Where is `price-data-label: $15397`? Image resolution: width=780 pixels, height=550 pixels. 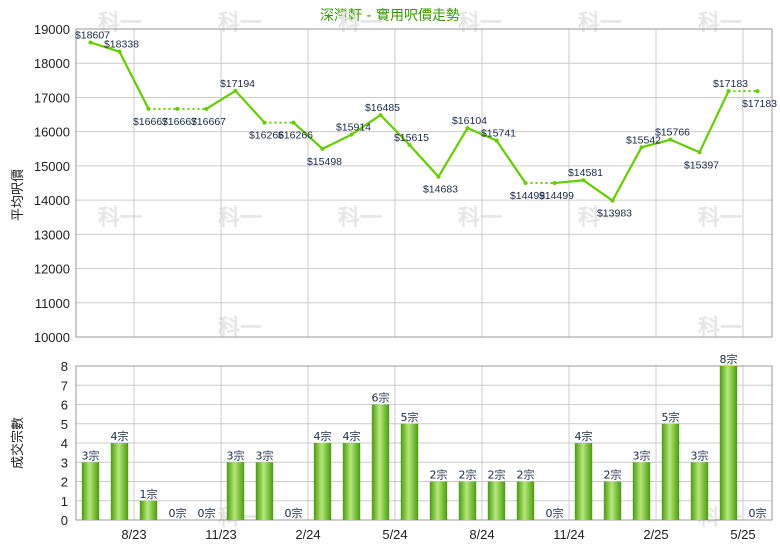 price-data-label: $15397 is located at coordinates (701, 165).